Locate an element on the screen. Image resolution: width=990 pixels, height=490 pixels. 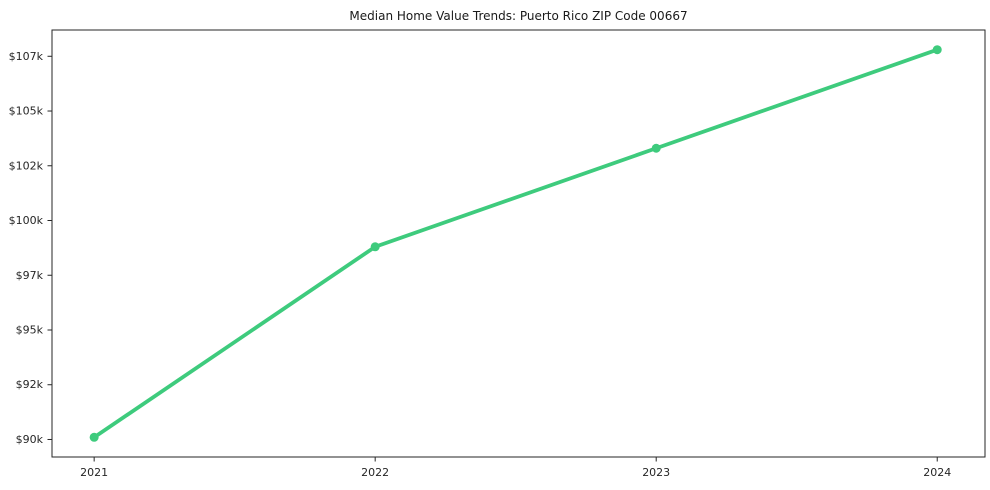
y-tick-label: $100k is located at coordinates (26, 220).